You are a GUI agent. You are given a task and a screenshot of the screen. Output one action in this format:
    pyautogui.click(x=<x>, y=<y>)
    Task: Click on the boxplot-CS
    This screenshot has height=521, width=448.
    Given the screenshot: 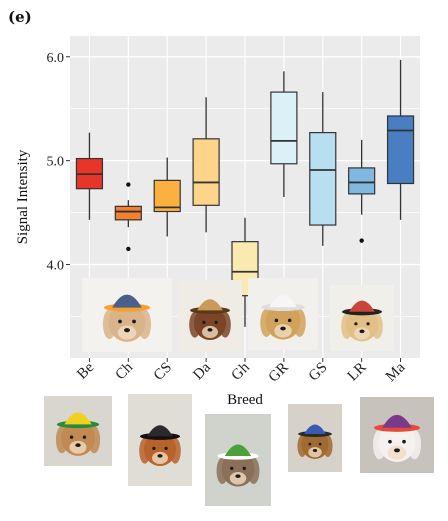 What is the action you would take?
    pyautogui.click(x=167, y=197)
    